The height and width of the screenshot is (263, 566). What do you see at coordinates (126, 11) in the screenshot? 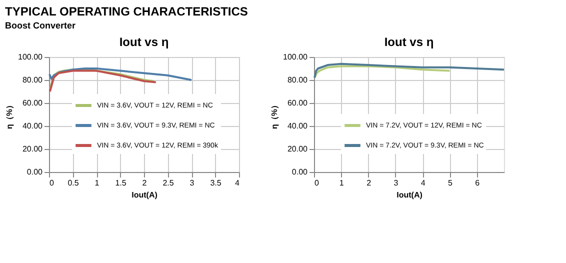
I see `text: TYPICAL OPERATING CHARACTERISTICS` at bounding box center [126, 11].